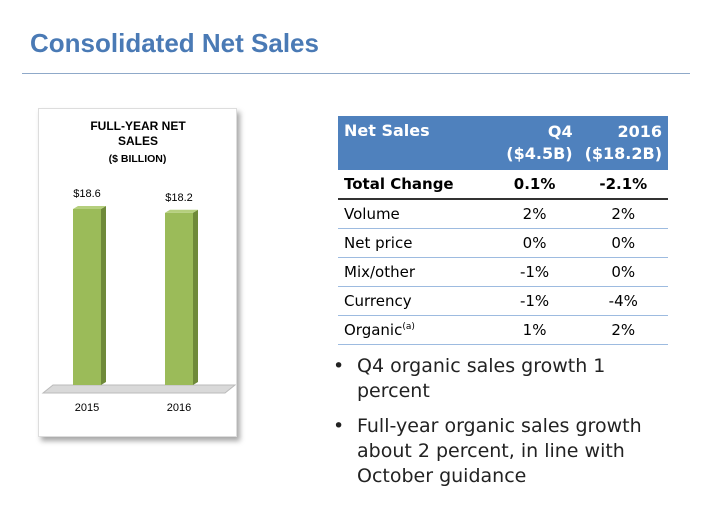  Describe the element at coordinates (414, 214) in the screenshot. I see `row-label: Volume` at that location.